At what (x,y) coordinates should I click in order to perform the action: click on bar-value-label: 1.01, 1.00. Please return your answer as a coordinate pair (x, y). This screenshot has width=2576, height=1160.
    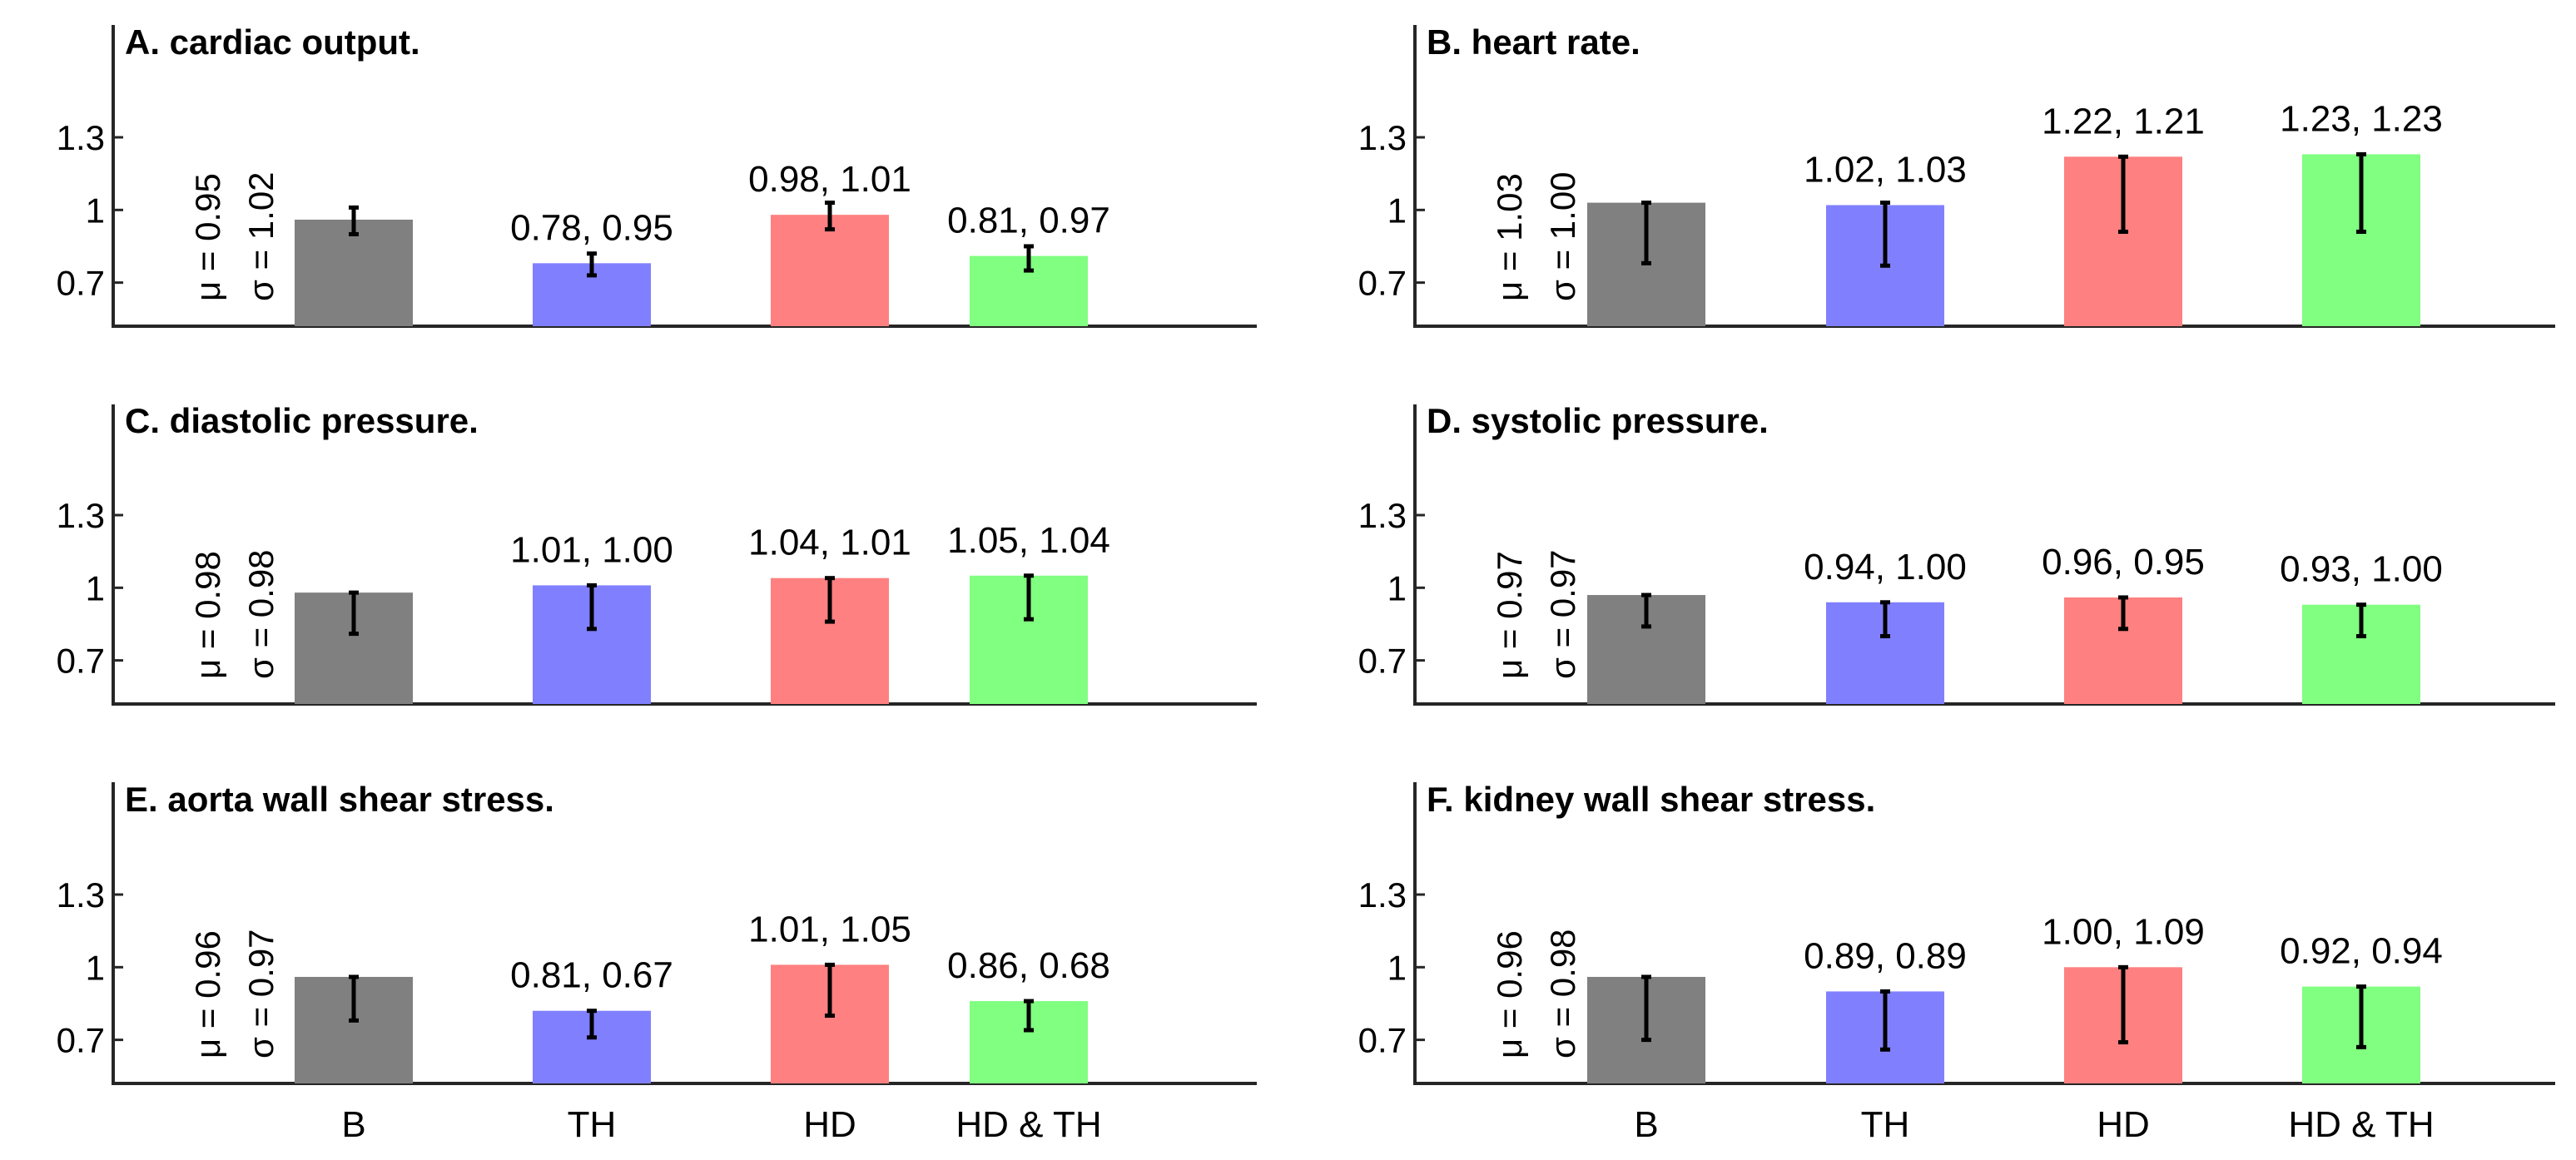
    Looking at the image, I should click on (591, 549).